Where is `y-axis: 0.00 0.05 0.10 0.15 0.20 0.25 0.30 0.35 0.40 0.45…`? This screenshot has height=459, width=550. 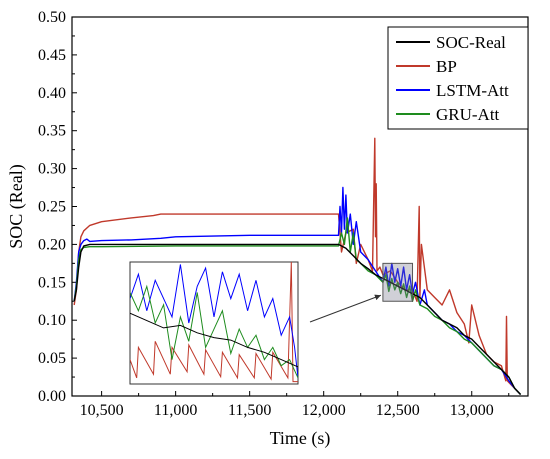 y-axis: 0.00 0.05 0.10 0.15 0.20 0.25 0.30 0.35 0.40 0.45… is located at coordinates (57, 207).